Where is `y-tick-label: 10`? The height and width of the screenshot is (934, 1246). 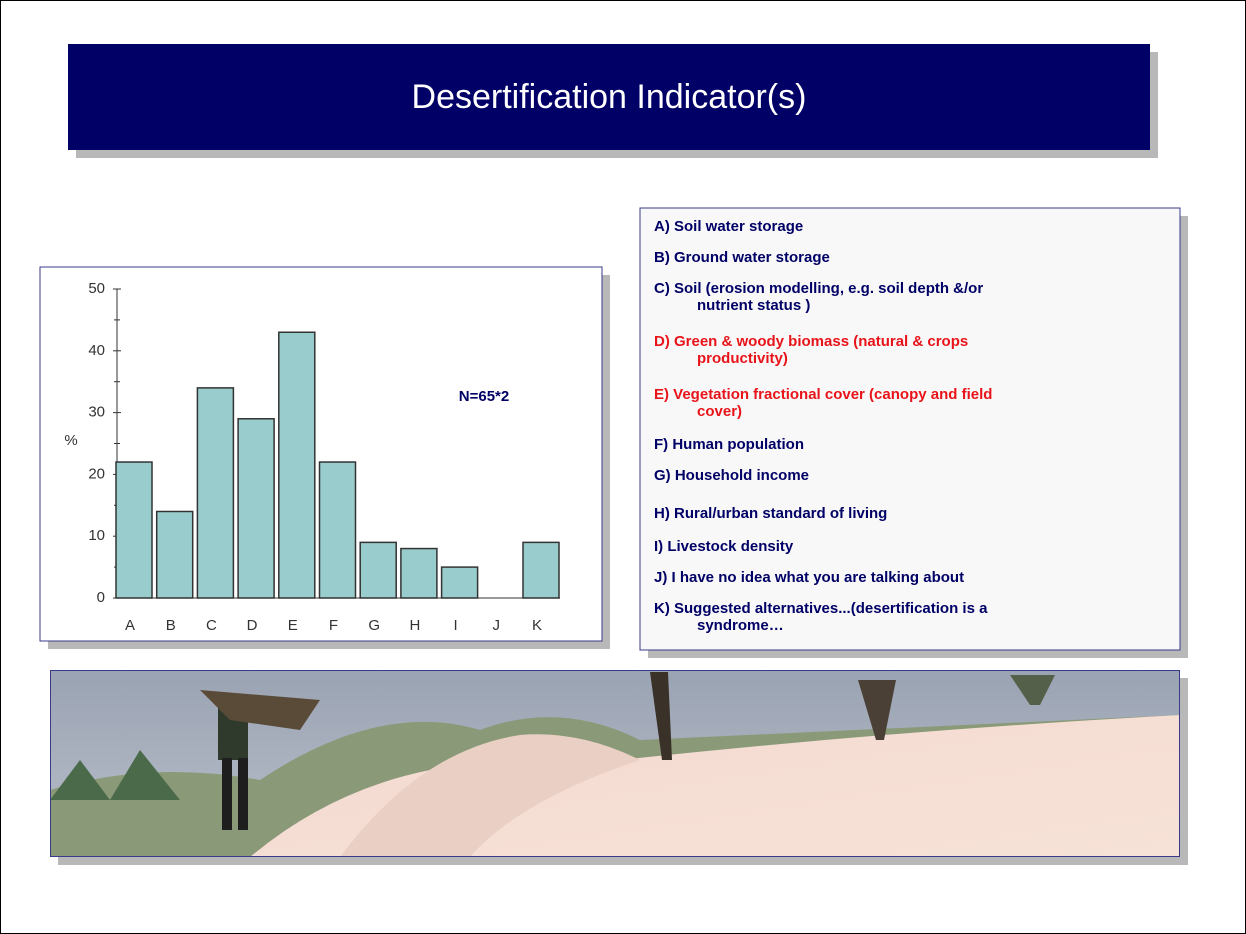 y-tick-label: 10 is located at coordinates (96, 535).